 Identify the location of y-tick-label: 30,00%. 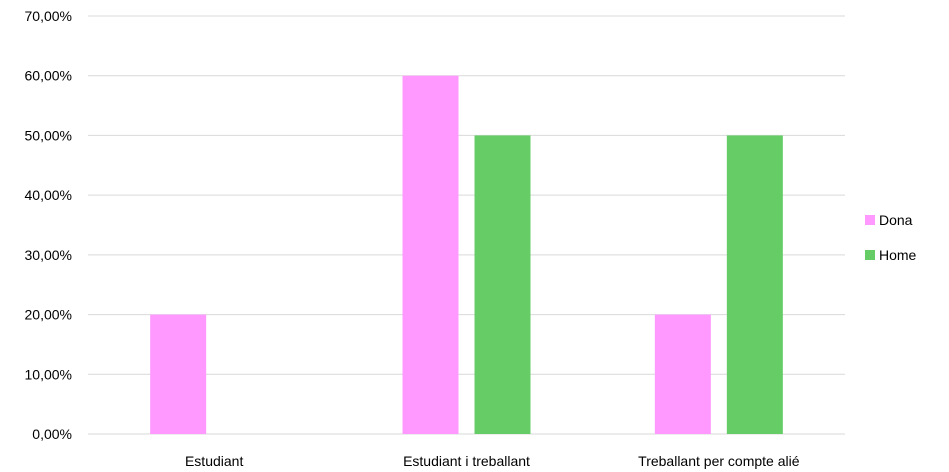
(48, 255).